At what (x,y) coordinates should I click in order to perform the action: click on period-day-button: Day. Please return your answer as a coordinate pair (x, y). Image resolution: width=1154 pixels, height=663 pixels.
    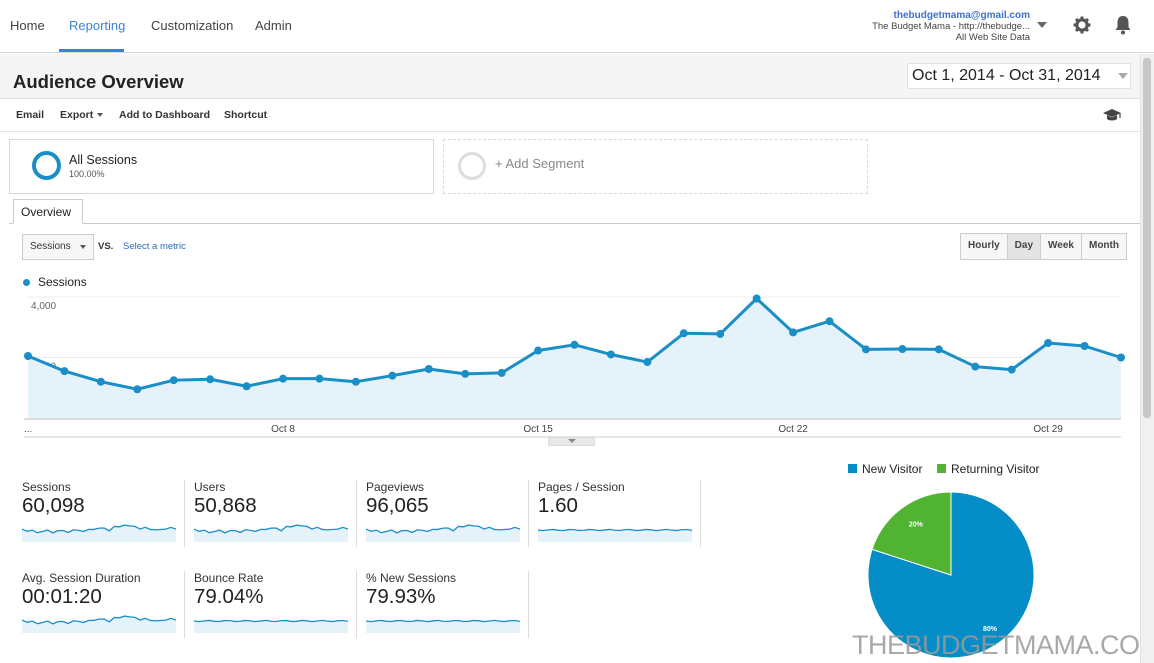
    Looking at the image, I should click on (1024, 246).